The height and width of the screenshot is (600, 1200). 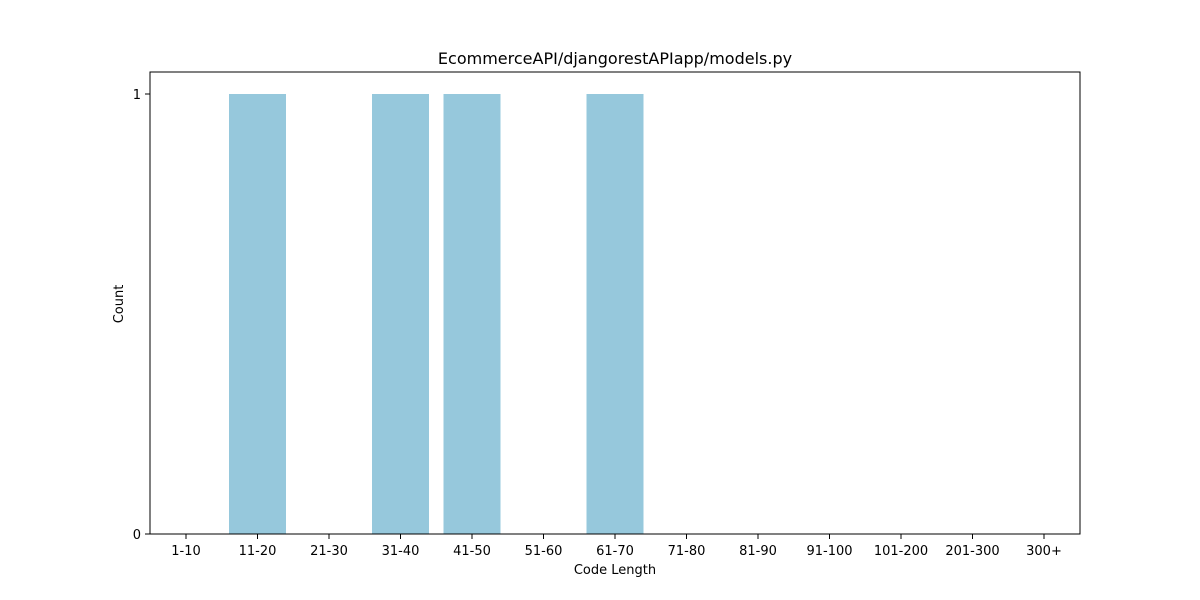 What do you see at coordinates (615, 551) in the screenshot?
I see `x-tick-label: 61-70` at bounding box center [615, 551].